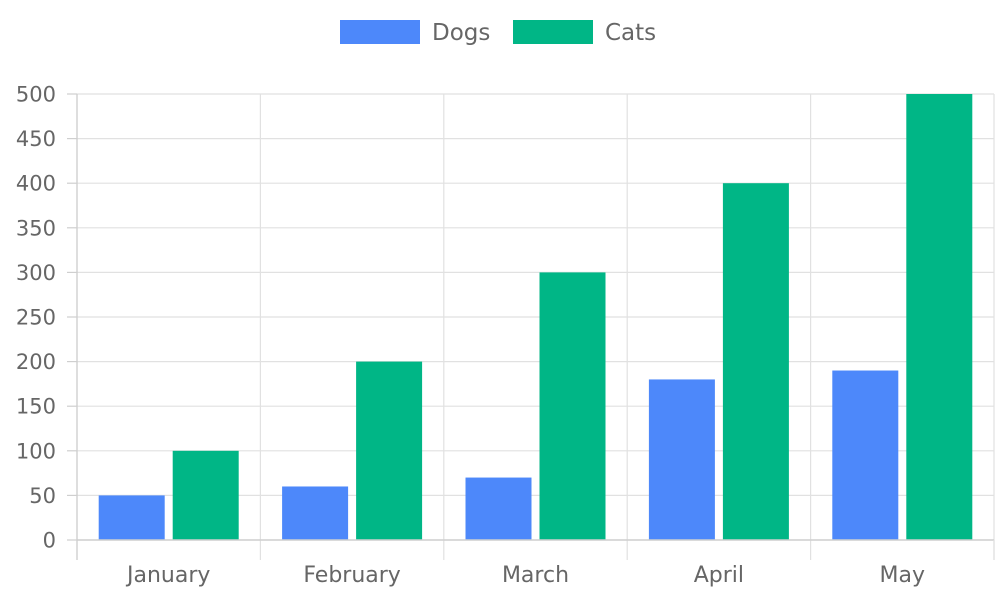 Image resolution: width=1000 pixels, height=604 pixels. What do you see at coordinates (167, 575) in the screenshot?
I see `x-tick-label: January` at bounding box center [167, 575].